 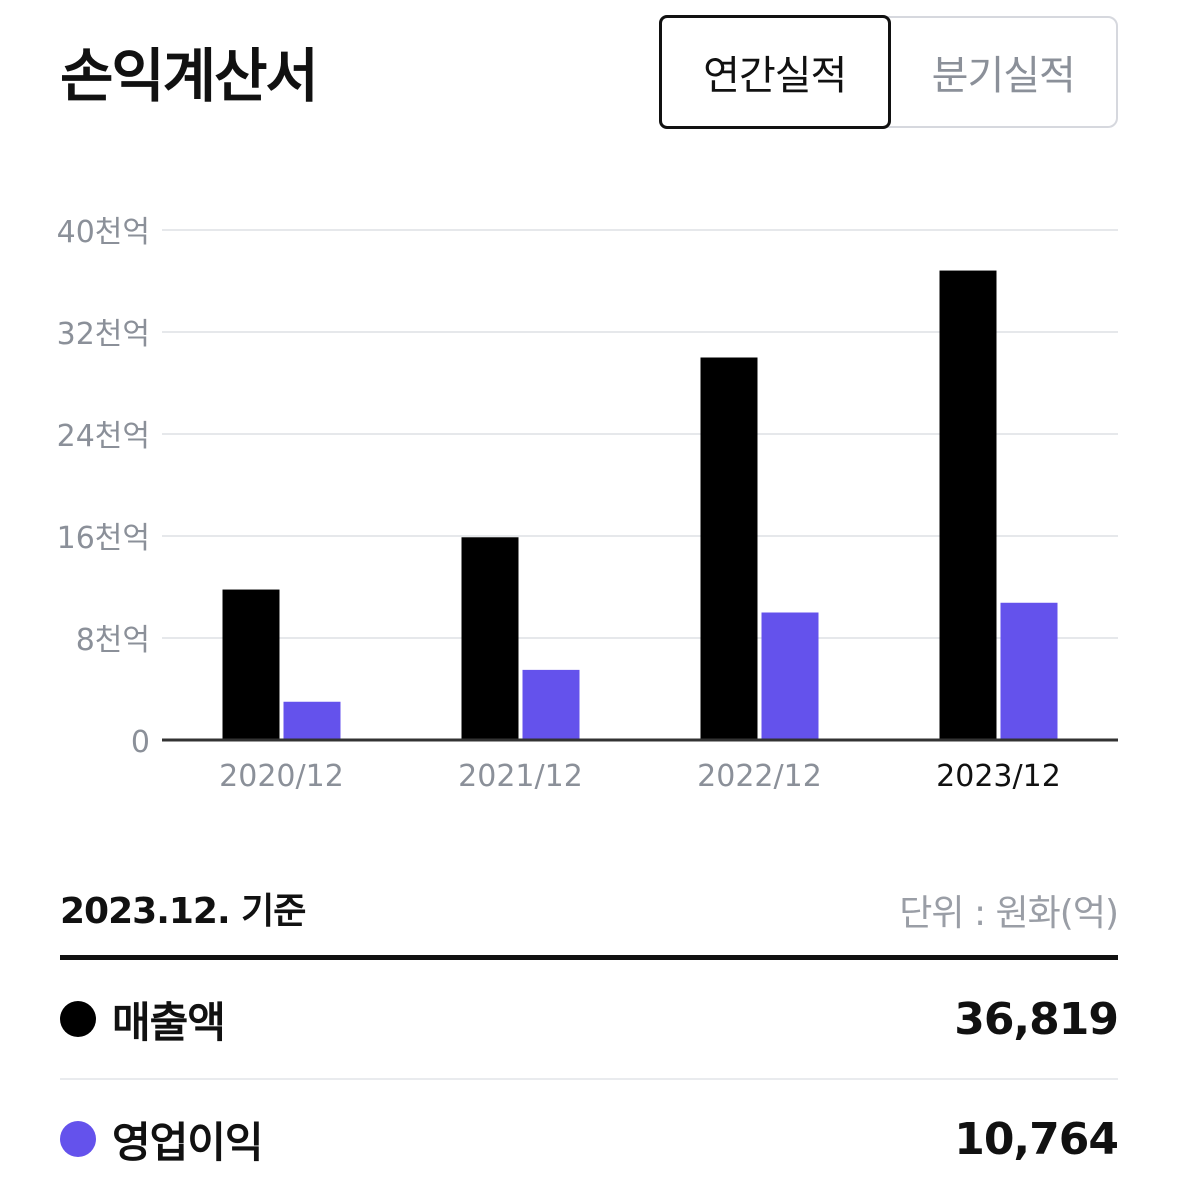 What do you see at coordinates (183, 911) in the screenshot?
I see `basis-date: 2023.12. 기준` at bounding box center [183, 911].